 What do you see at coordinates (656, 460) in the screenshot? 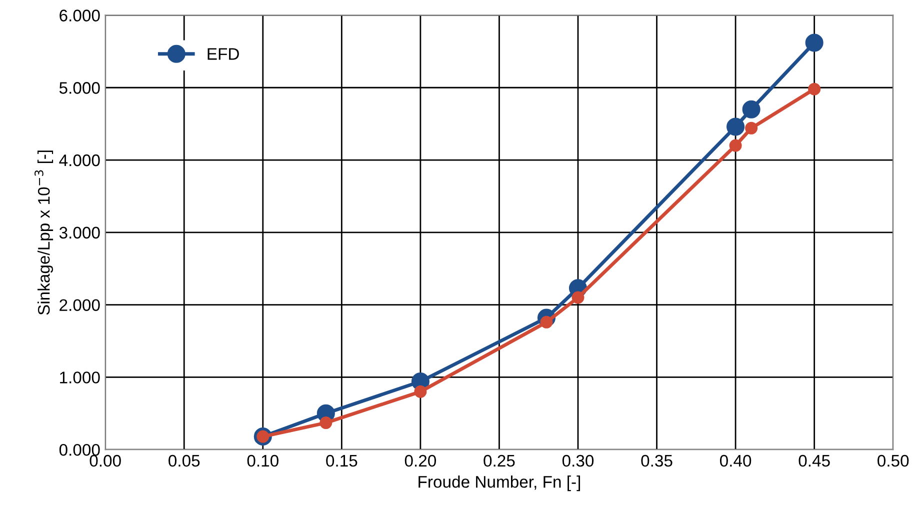
I see `x-tick-label: 0.35` at bounding box center [656, 460].